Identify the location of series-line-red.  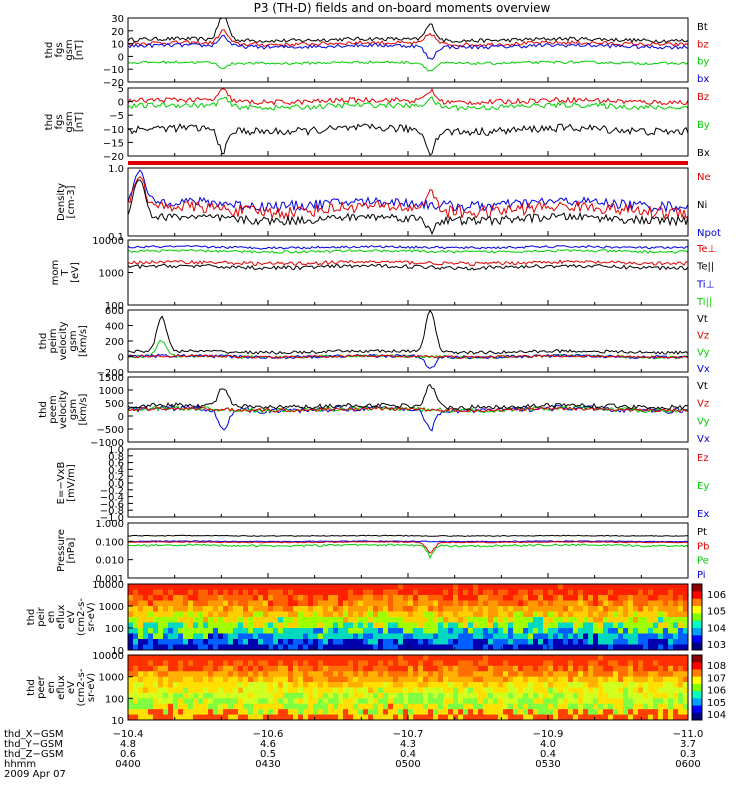
(408, 38).